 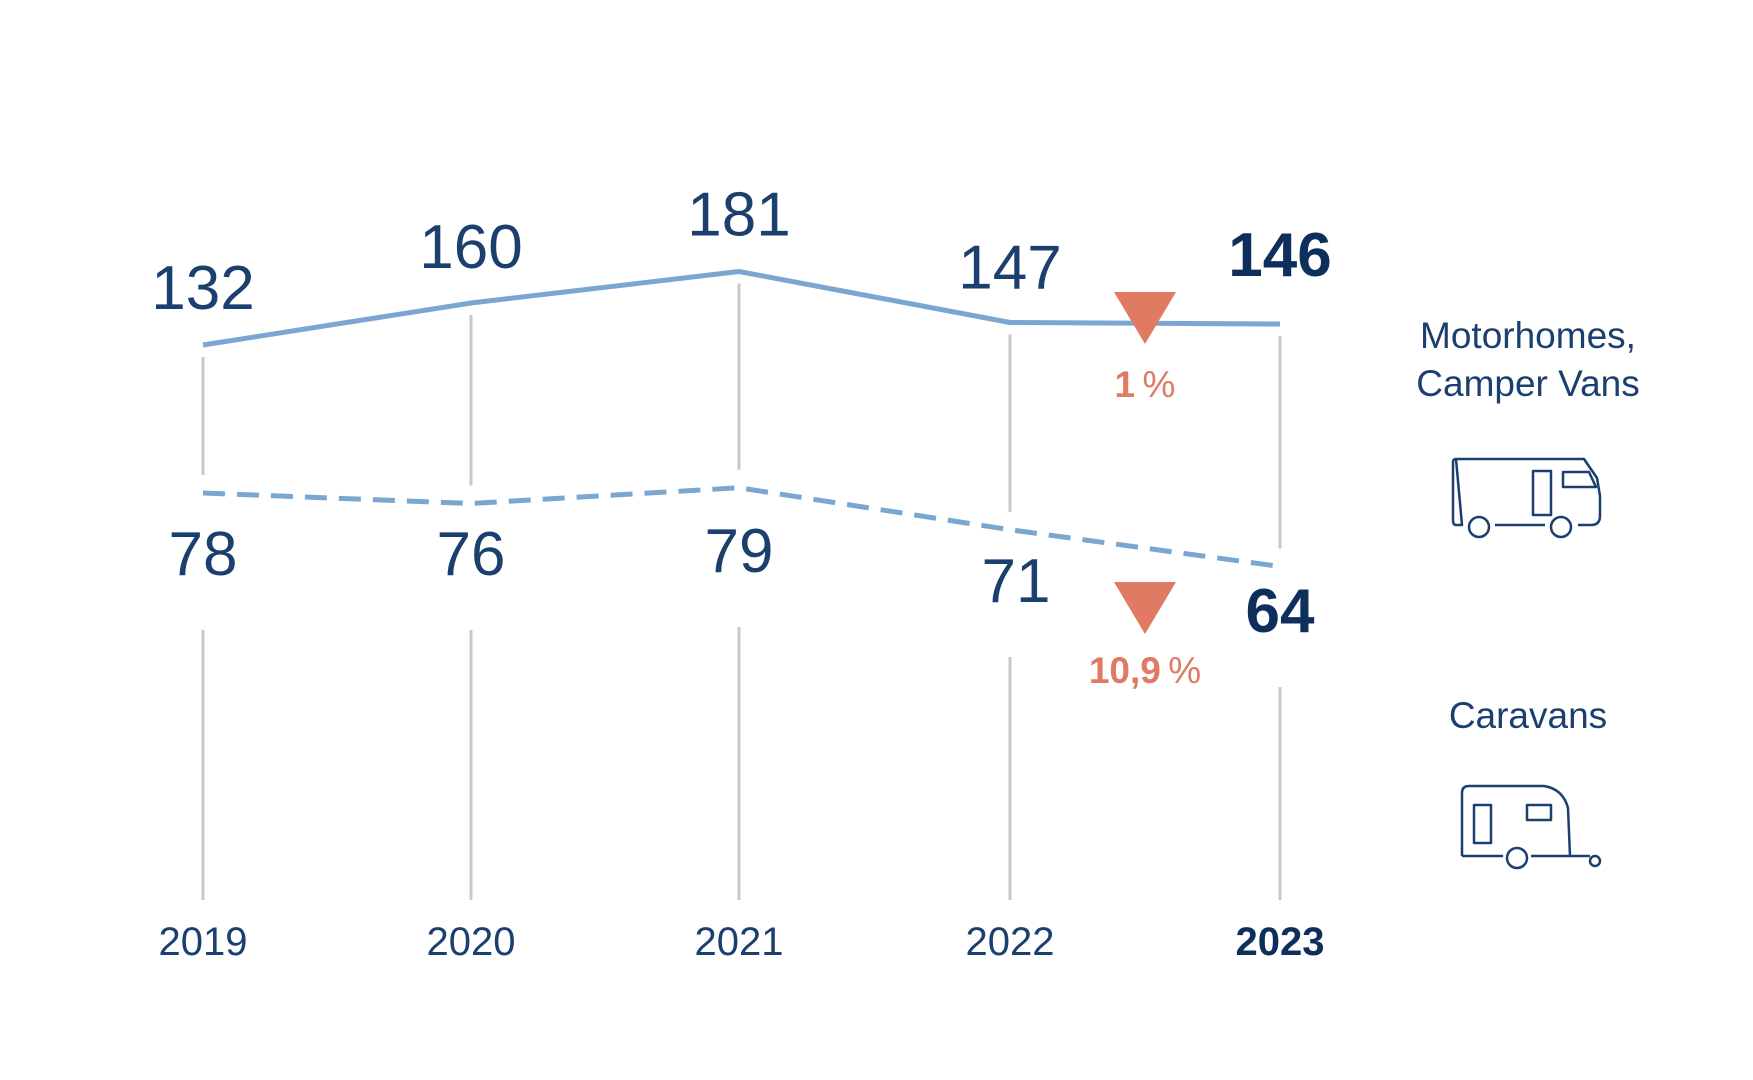 What do you see at coordinates (202, 288) in the screenshot?
I see `value-label-motorhomes-2019: 132` at bounding box center [202, 288].